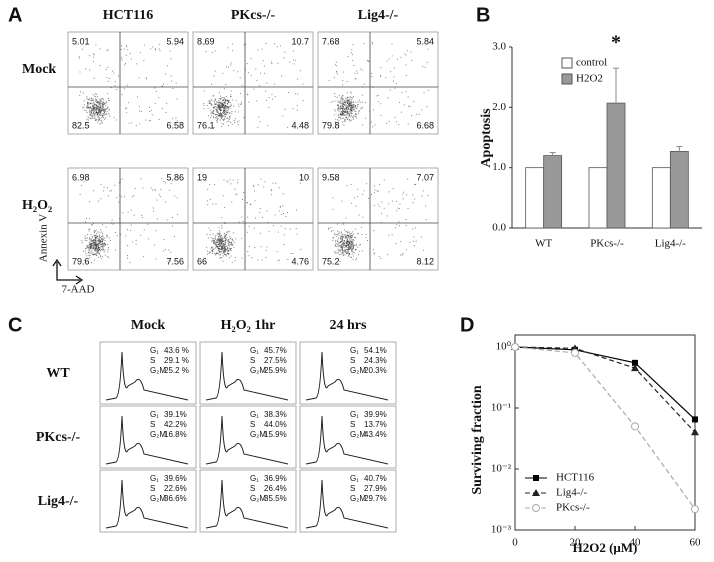  What do you see at coordinates (605, 428) in the screenshot?
I see `series-line` at bounding box center [605, 428].